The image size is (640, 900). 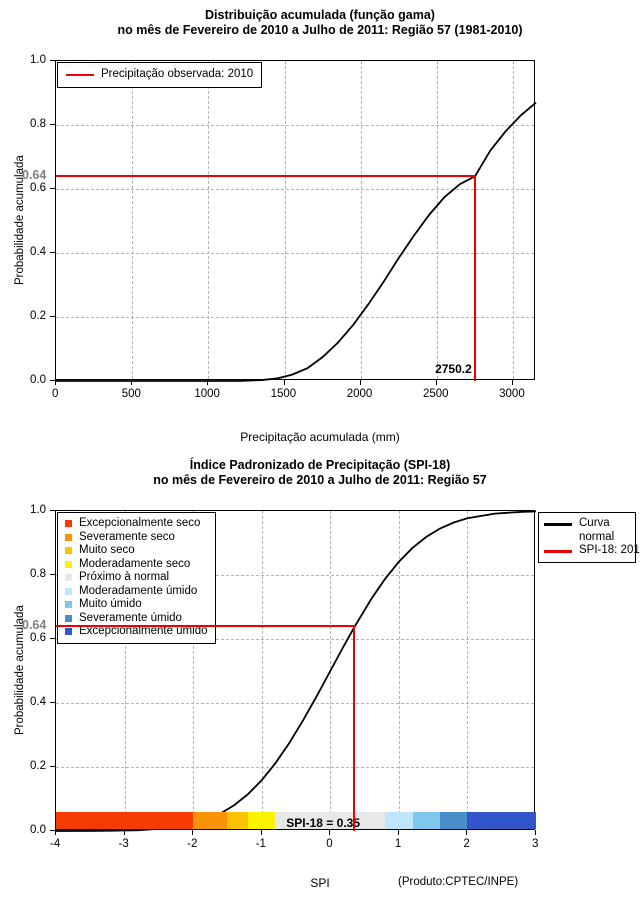 I want to click on x-tick-label: 3000, so click(x=512, y=394).